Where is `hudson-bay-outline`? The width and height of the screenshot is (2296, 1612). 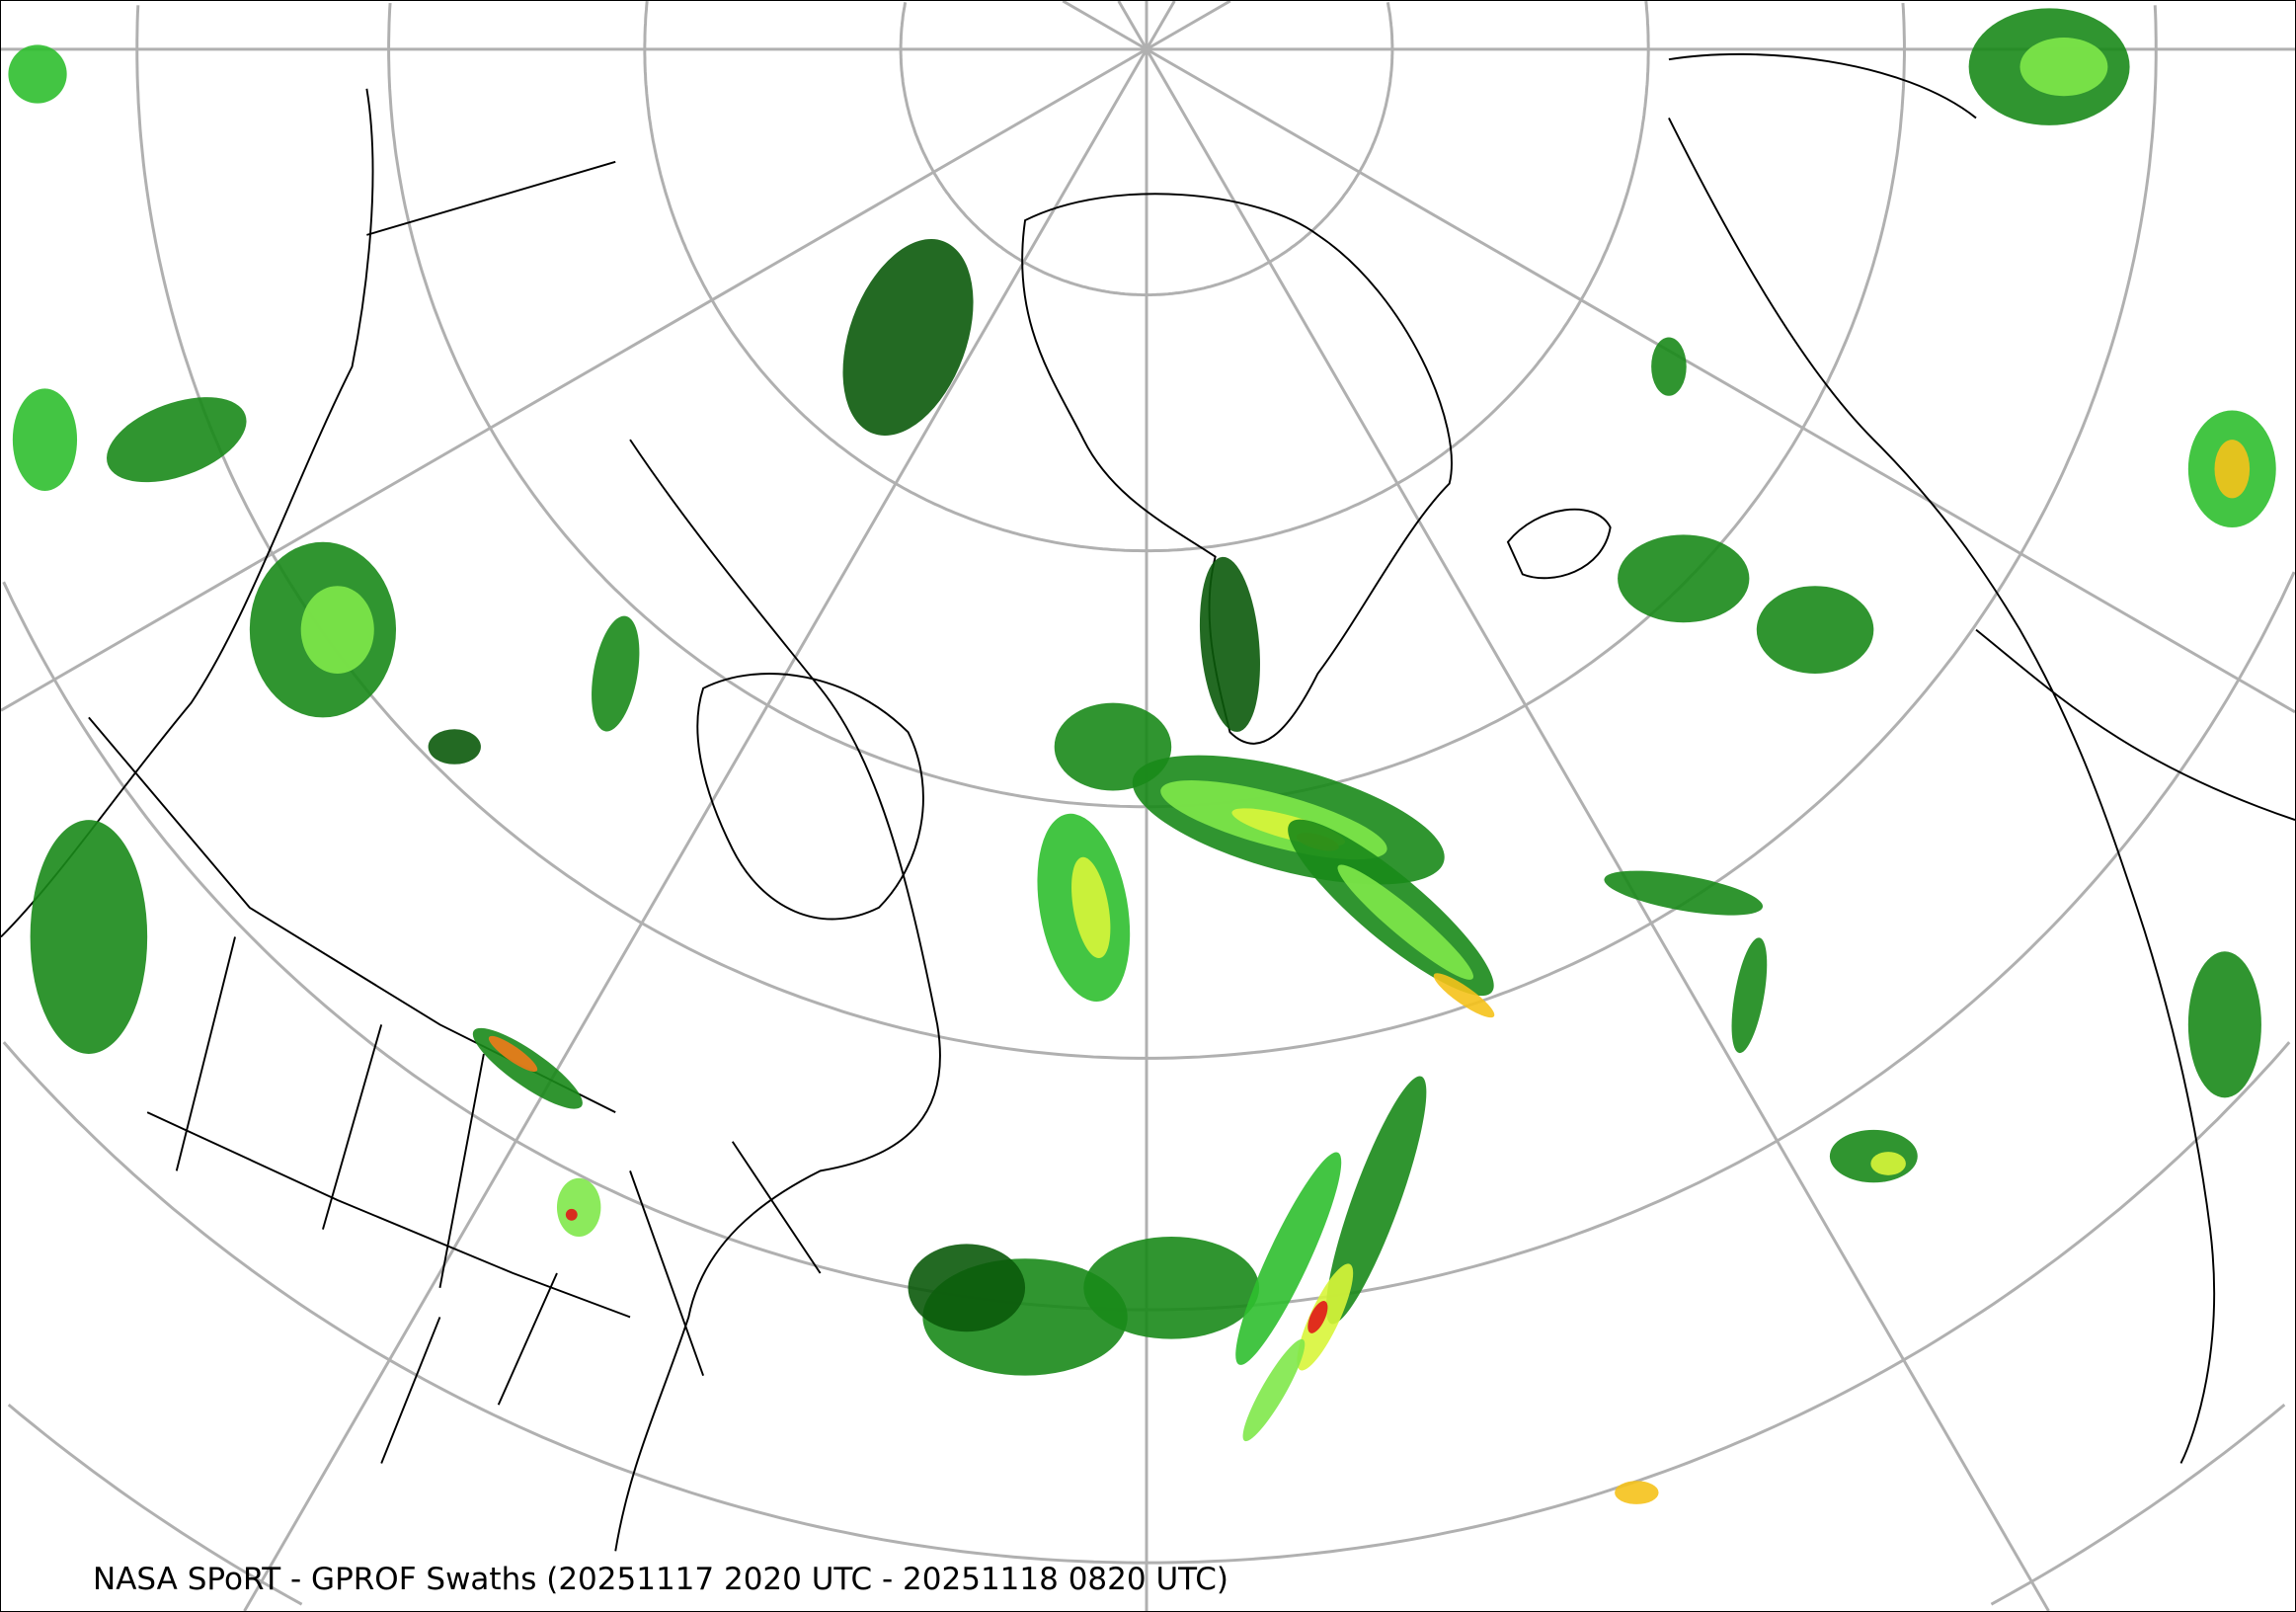 hudson-bay-outline is located at coordinates (810, 797).